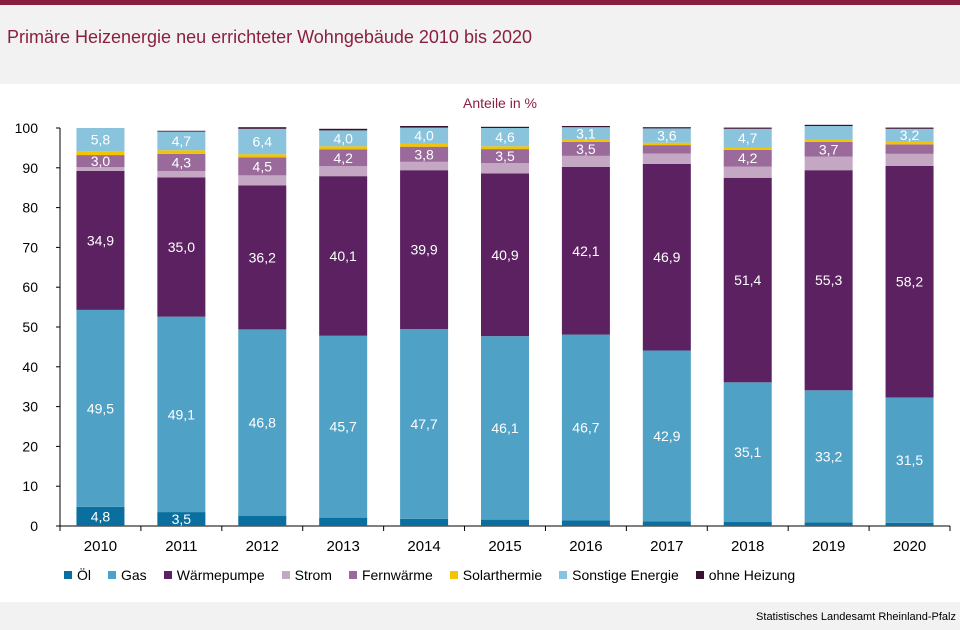  What do you see at coordinates (747, 546) in the screenshot?
I see `x-tick-label: 2018` at bounding box center [747, 546].